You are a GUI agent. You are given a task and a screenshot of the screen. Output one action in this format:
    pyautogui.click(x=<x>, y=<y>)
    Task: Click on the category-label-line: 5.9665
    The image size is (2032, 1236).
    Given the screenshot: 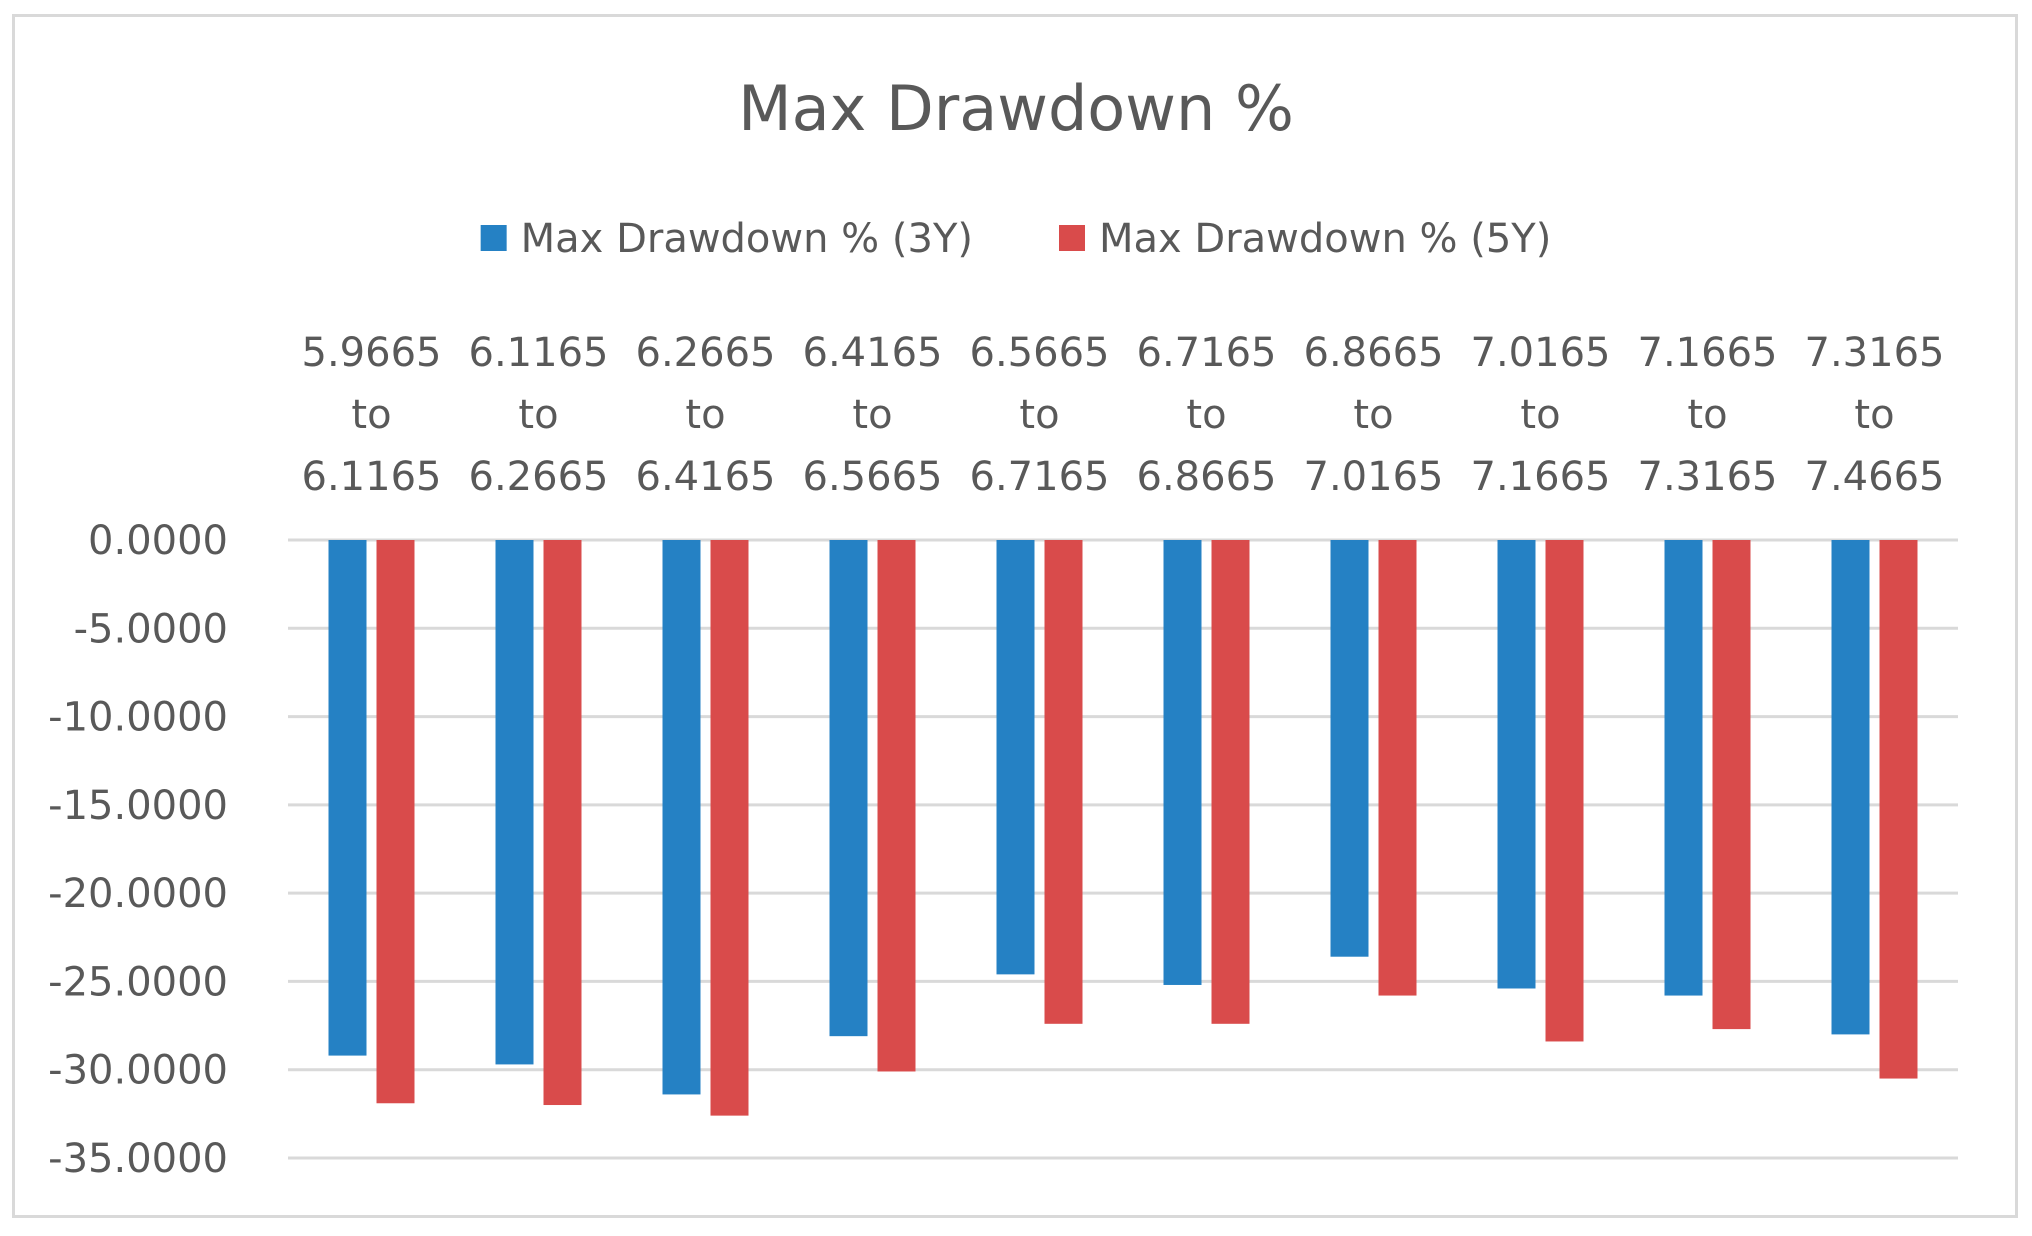 What is the action you would take?
    pyautogui.click(x=372, y=353)
    